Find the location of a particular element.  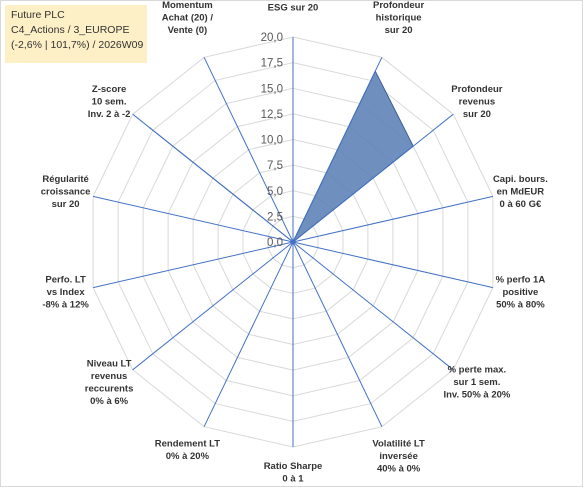

axis-label: Perfo. LT vs Index -8% à 12% is located at coordinates (65, 292).